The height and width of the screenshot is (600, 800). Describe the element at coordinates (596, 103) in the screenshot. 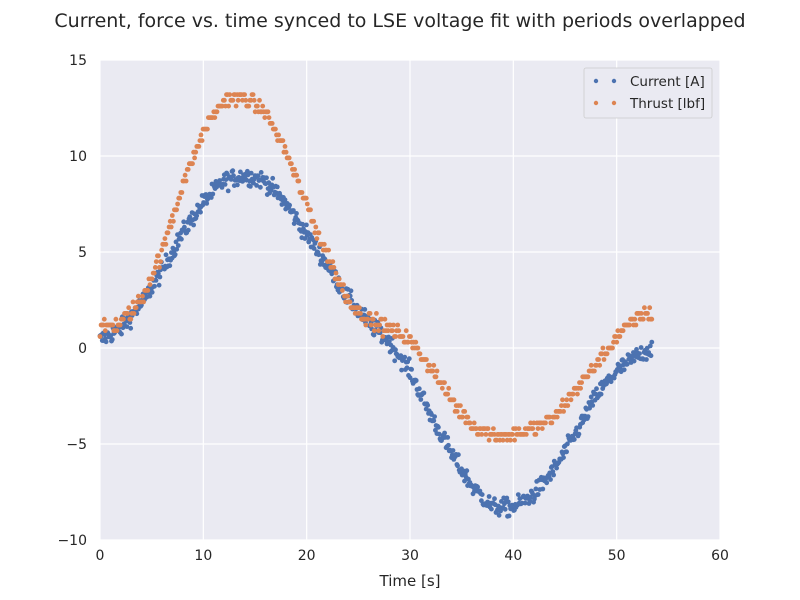

I see `legend-marker` at that location.